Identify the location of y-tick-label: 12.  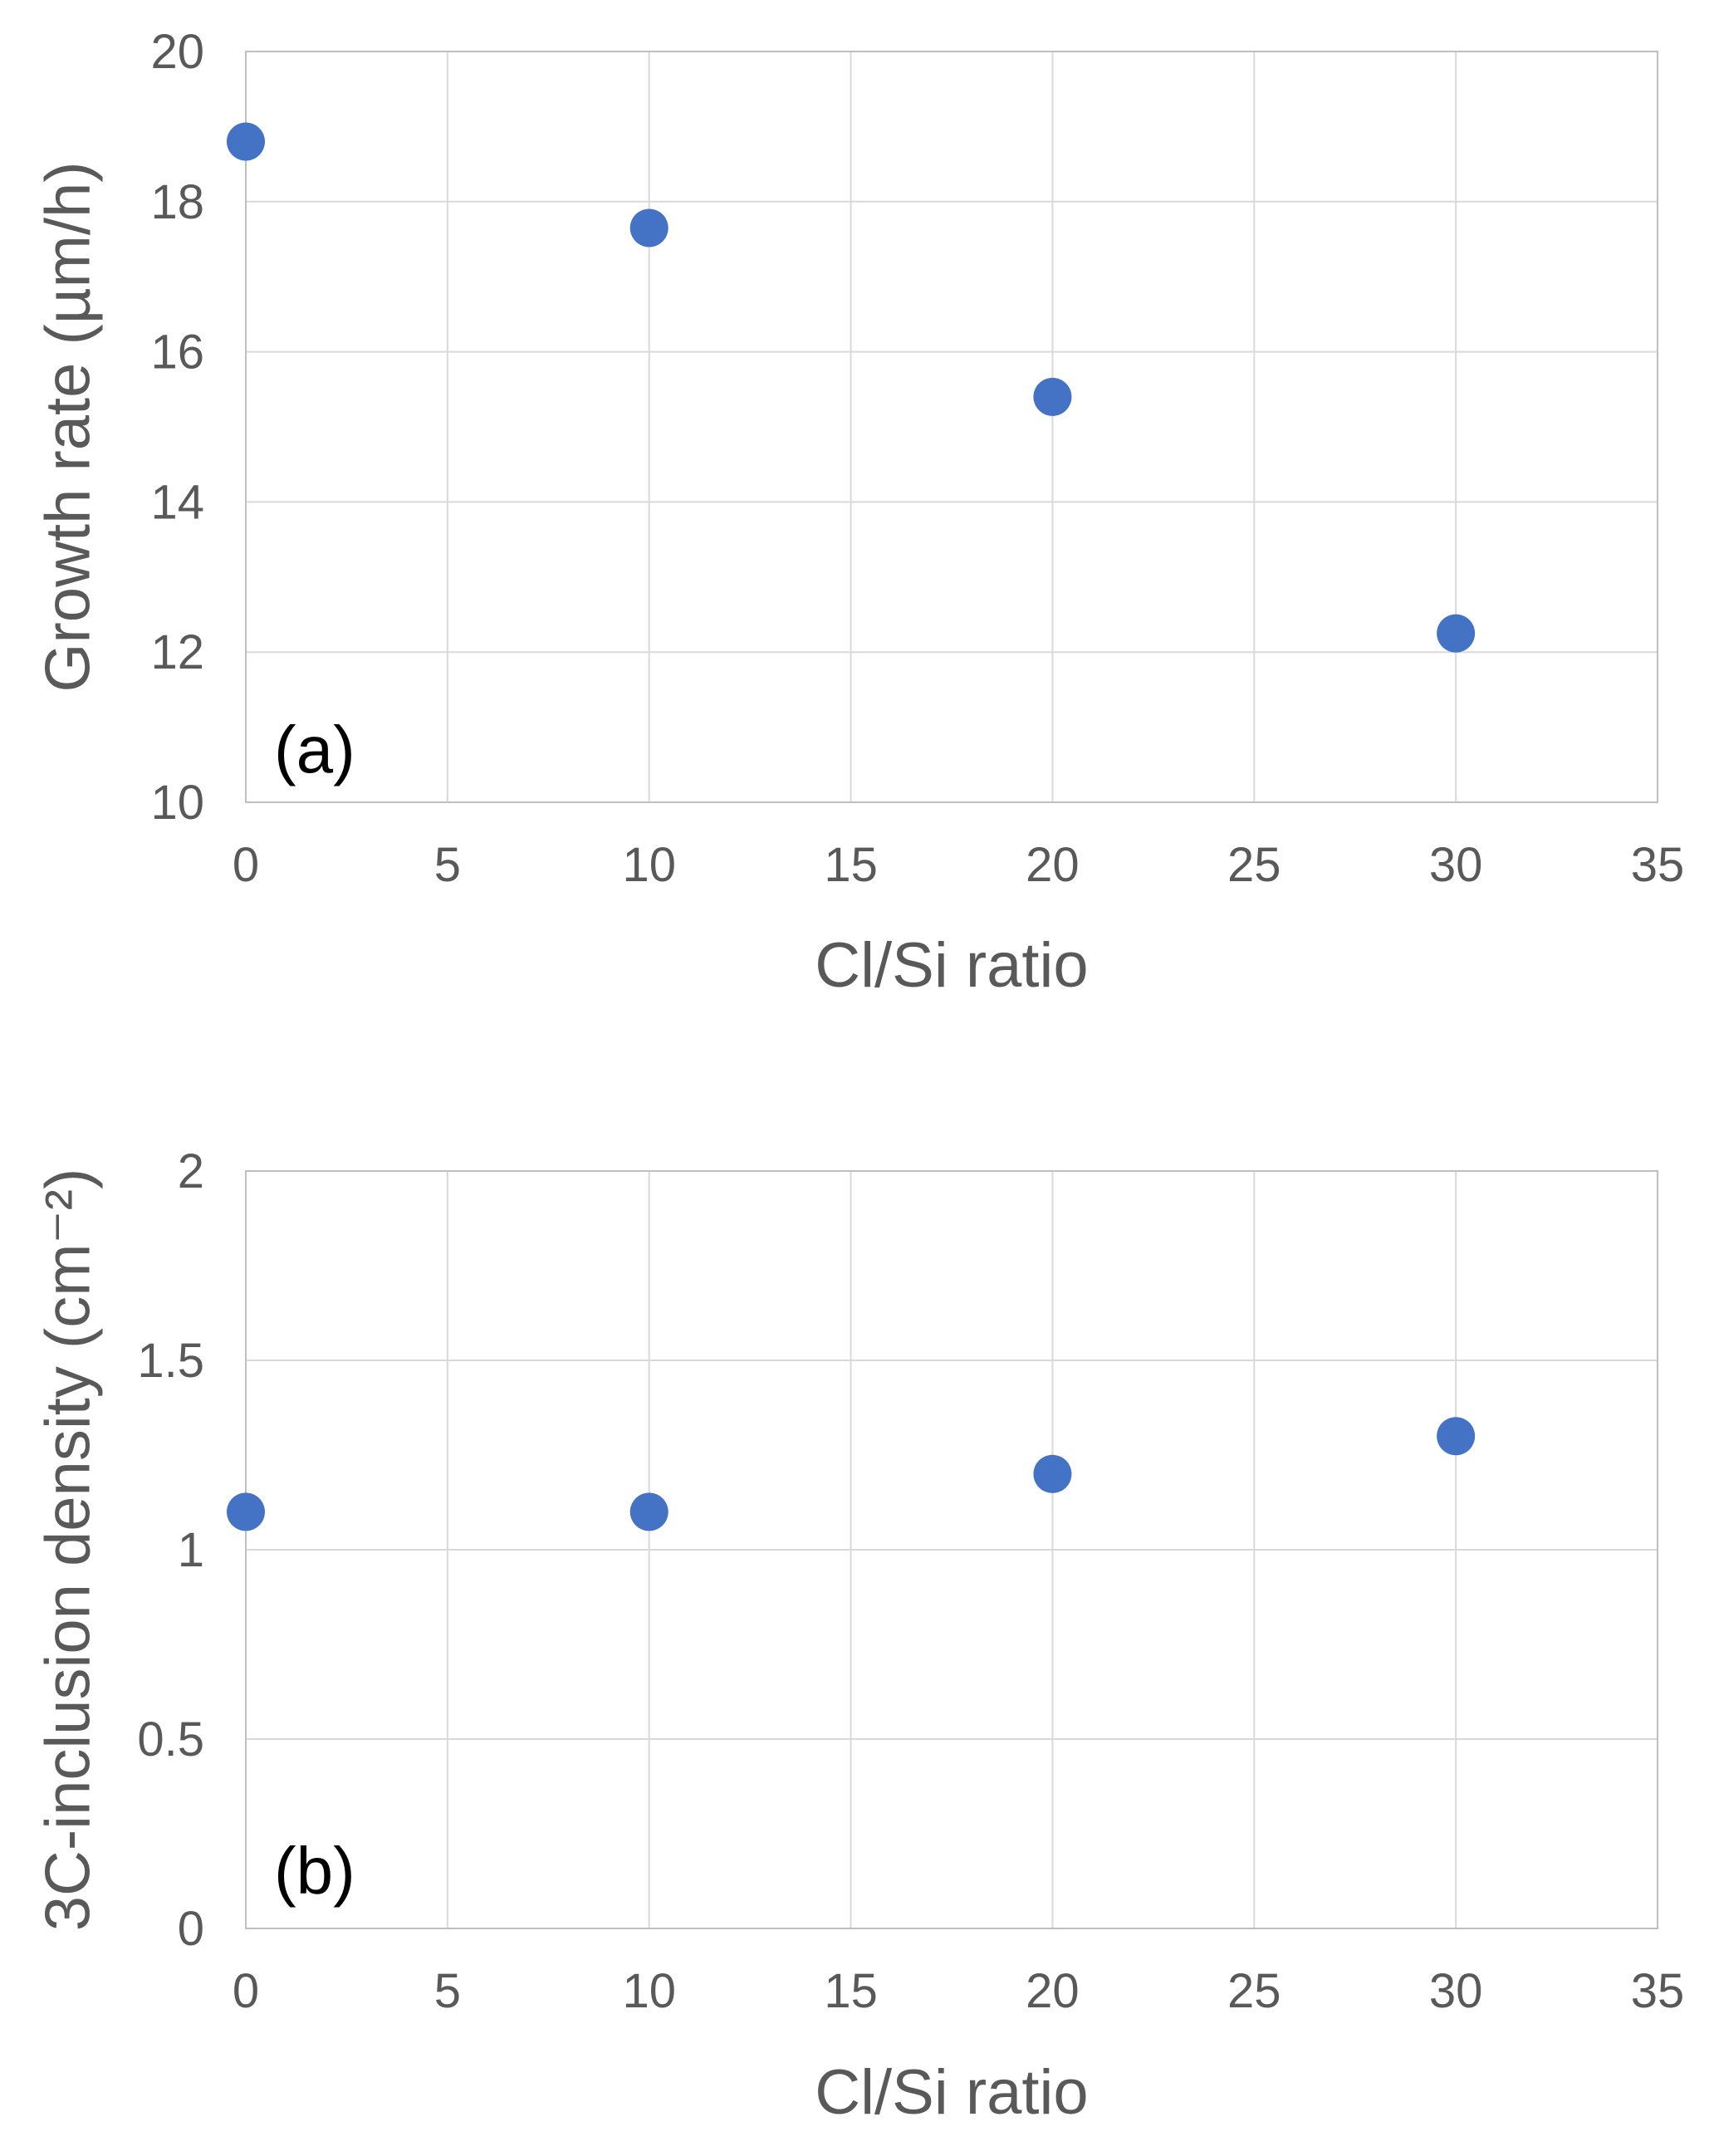
(177, 652).